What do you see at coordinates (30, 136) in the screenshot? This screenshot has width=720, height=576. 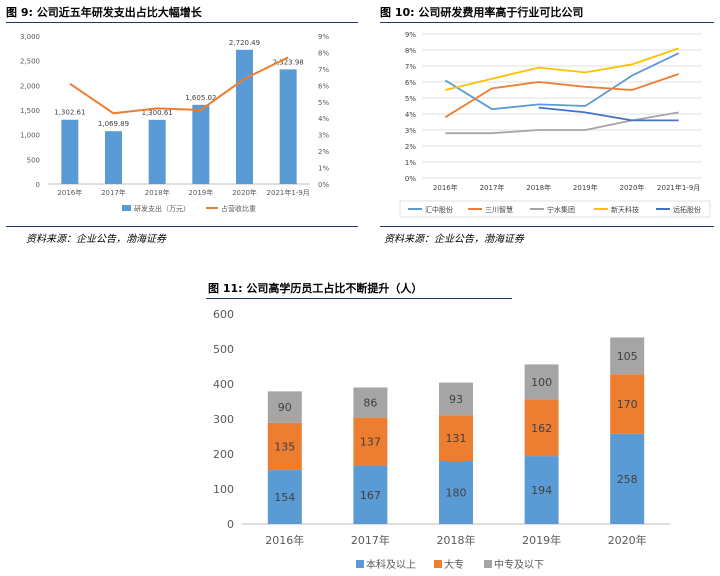 I see `y-tick-label: 1,000` at bounding box center [30, 136].